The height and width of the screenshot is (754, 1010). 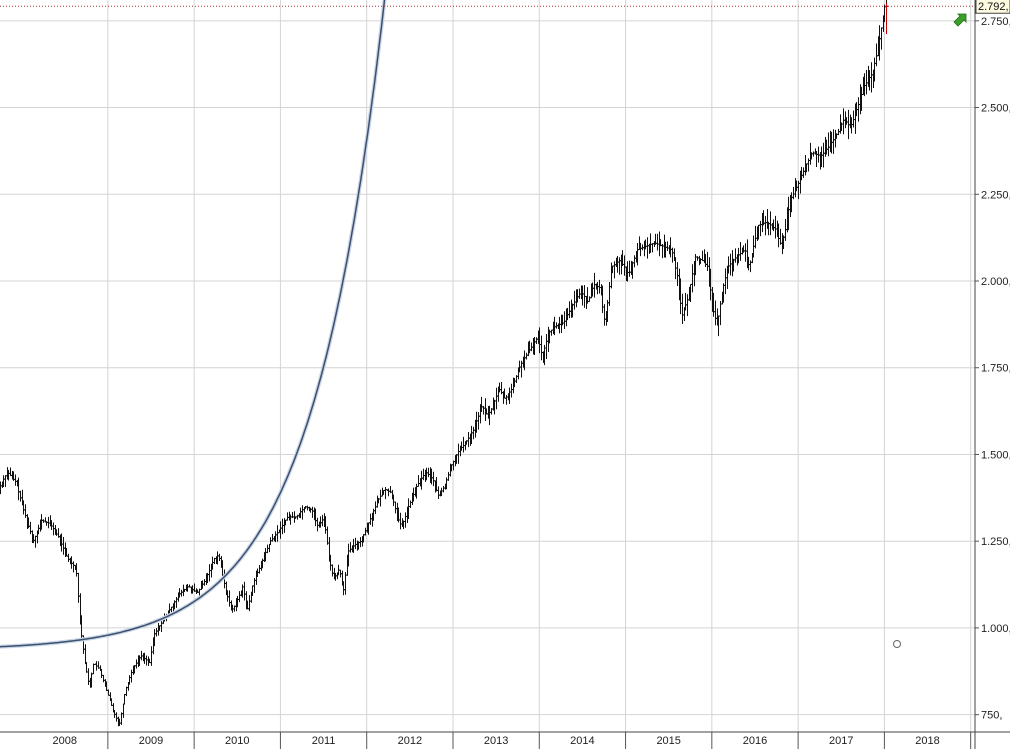 I want to click on y-tick-label: 1.250,, so click(x=995, y=542).